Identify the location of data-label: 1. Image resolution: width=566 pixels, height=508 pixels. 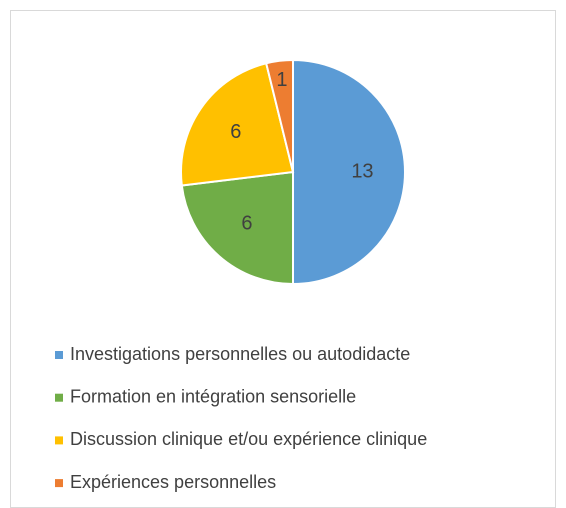
(281, 80).